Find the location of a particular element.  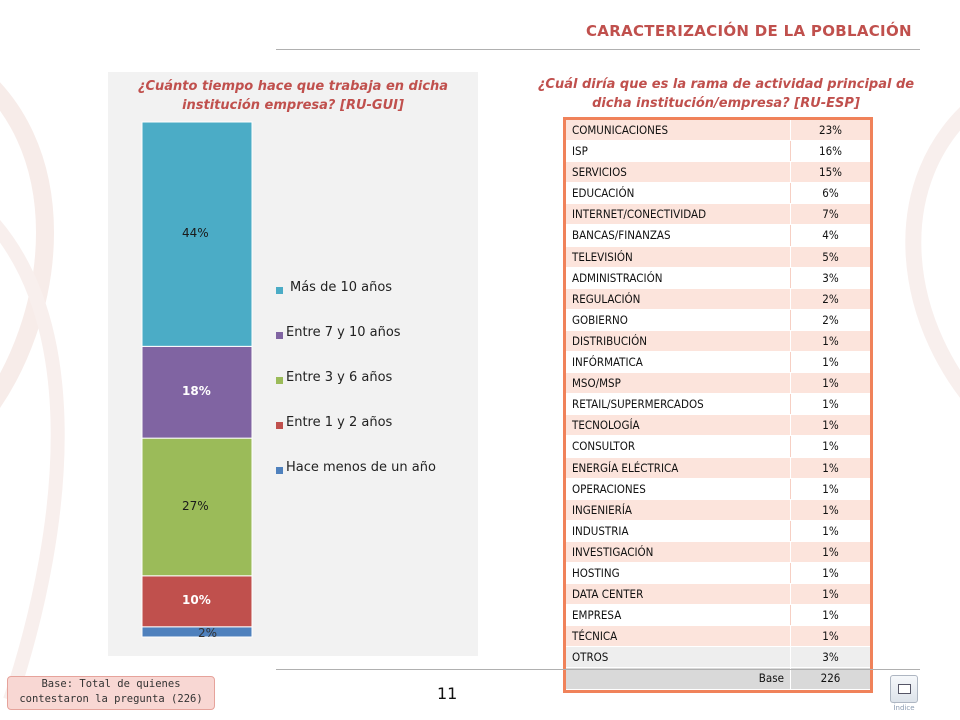

row-value: 15% is located at coordinates (830, 172).